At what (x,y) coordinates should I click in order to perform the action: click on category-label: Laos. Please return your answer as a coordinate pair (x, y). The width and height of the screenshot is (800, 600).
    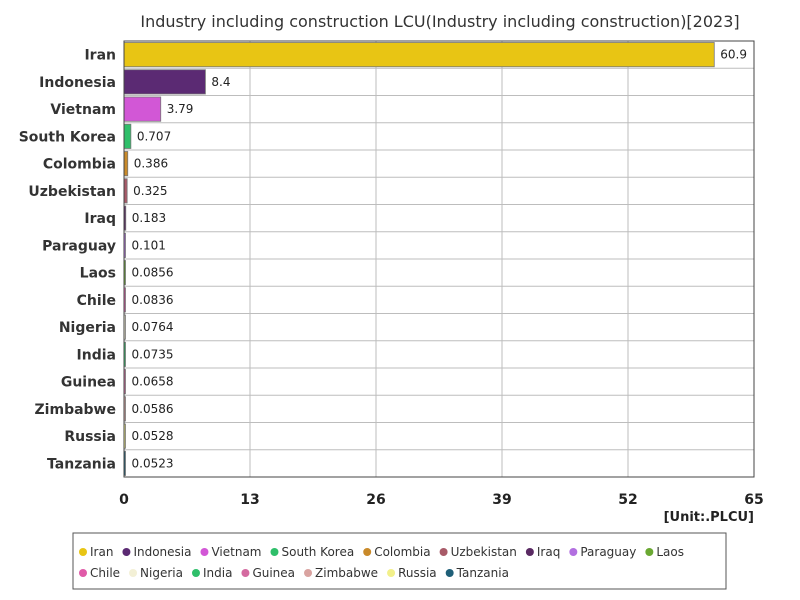
    Looking at the image, I should click on (98, 274).